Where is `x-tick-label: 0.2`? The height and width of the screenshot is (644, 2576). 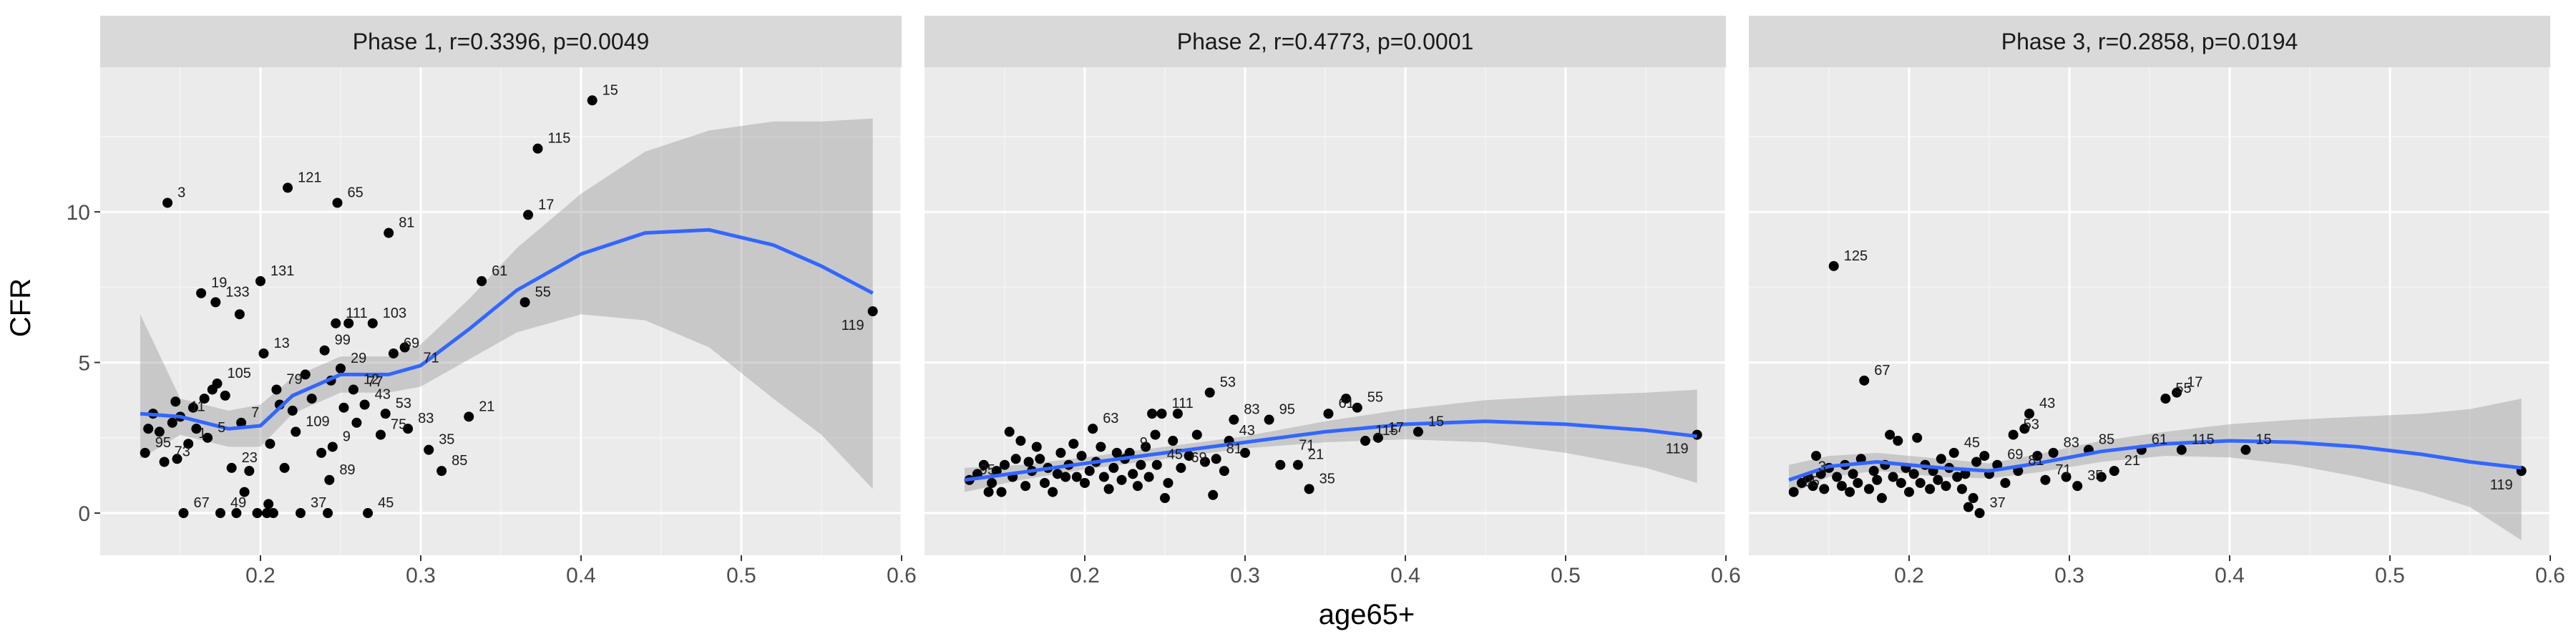 x-tick-label: 0.2 is located at coordinates (260, 575).